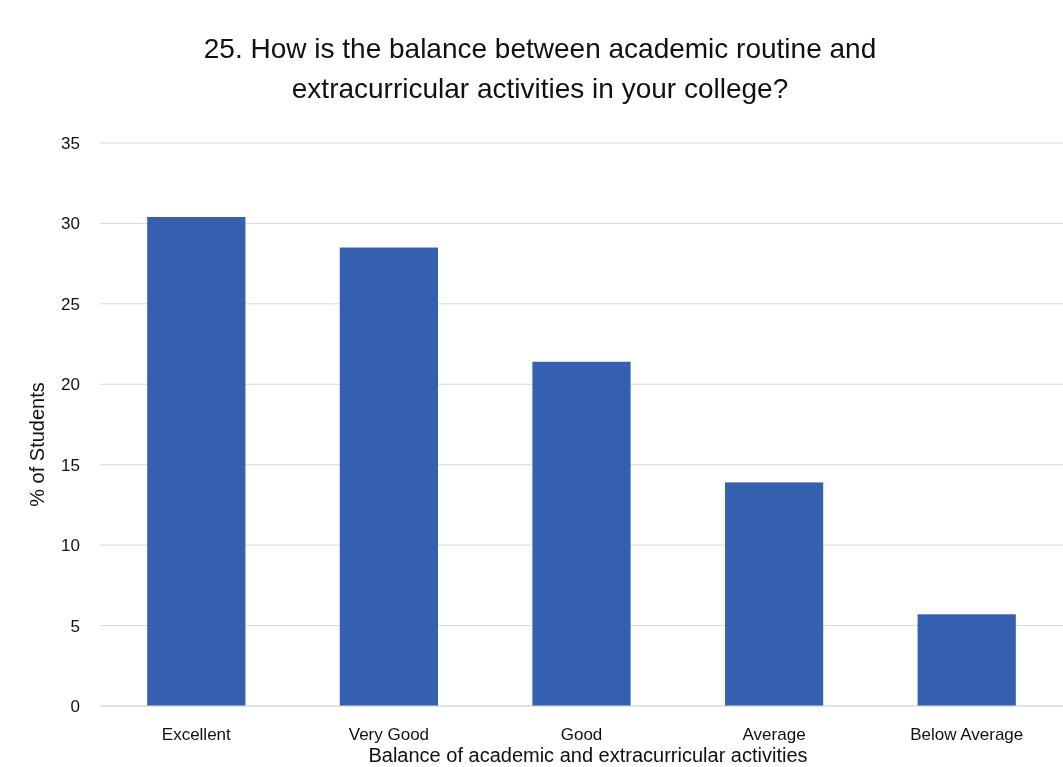 Image resolution: width=1063 pixels, height=767 pixels. What do you see at coordinates (37, 444) in the screenshot?
I see `y-axis-title: % of Students` at bounding box center [37, 444].